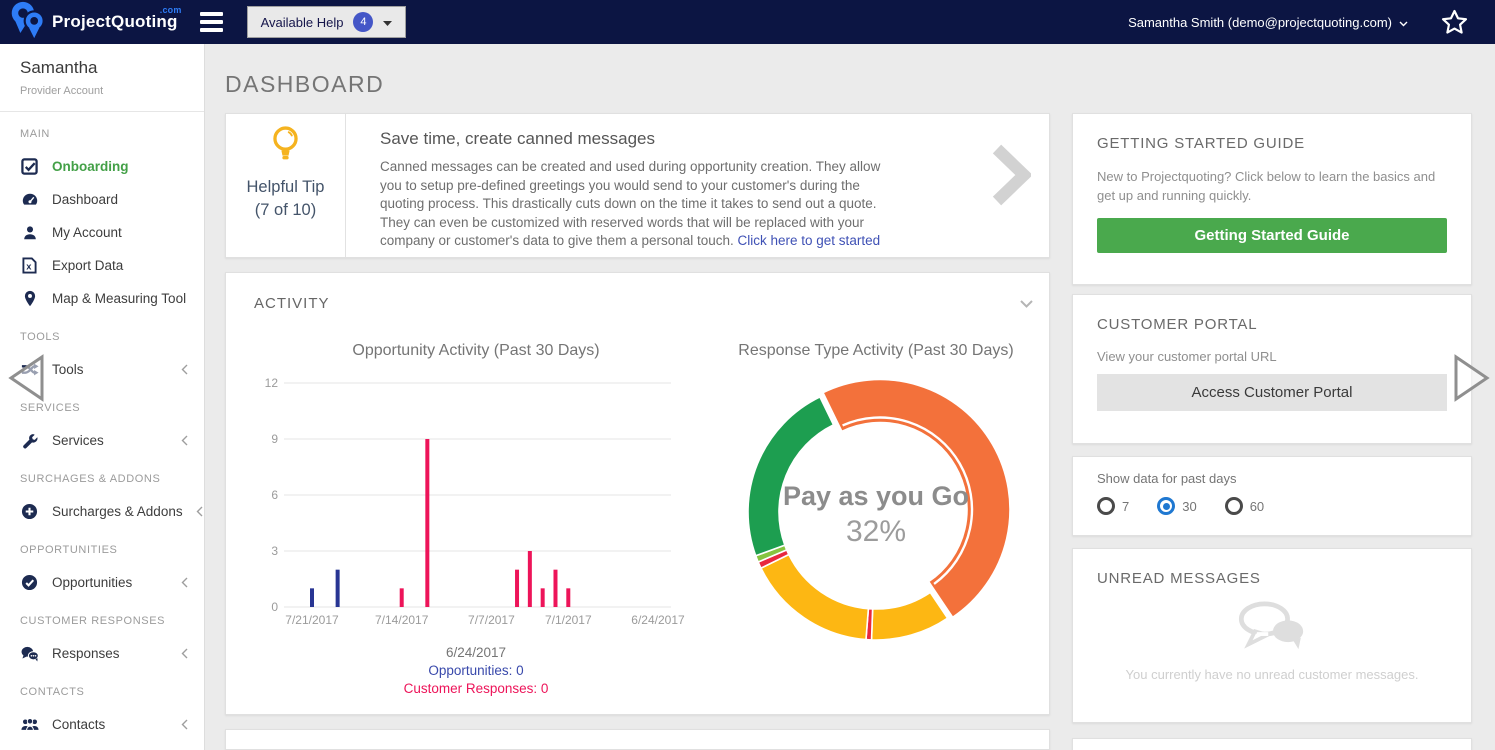 The width and height of the screenshot is (1495, 750). What do you see at coordinates (29, 22) in the screenshot?
I see `projectquoting-logo-icon` at bounding box center [29, 22].